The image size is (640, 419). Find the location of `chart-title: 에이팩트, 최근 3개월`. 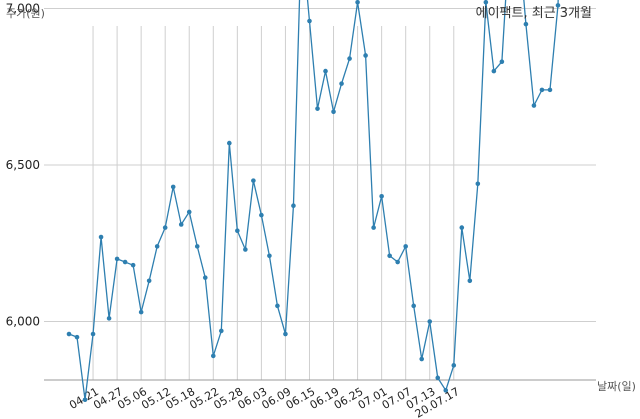

chart-title: 에이팩트, 최근 3개월 is located at coordinates (534, 13).